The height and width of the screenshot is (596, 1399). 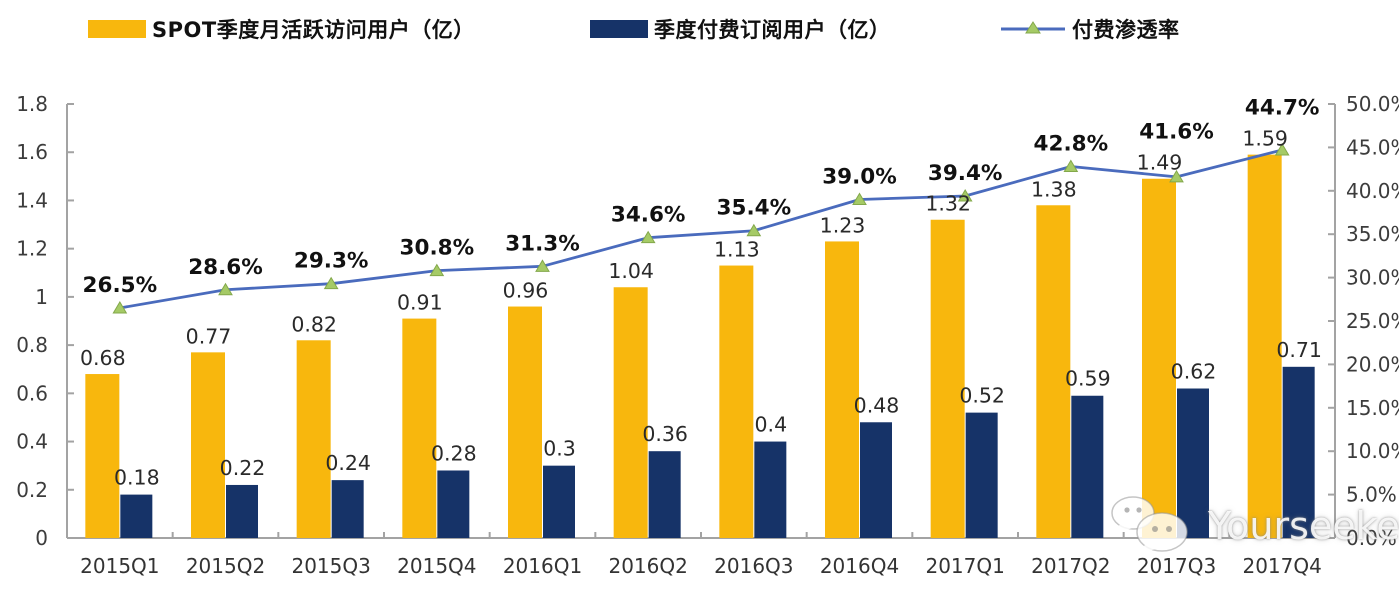 What do you see at coordinates (1194, 372) in the screenshot?
I see `subs-value-label: 0.62` at bounding box center [1194, 372].